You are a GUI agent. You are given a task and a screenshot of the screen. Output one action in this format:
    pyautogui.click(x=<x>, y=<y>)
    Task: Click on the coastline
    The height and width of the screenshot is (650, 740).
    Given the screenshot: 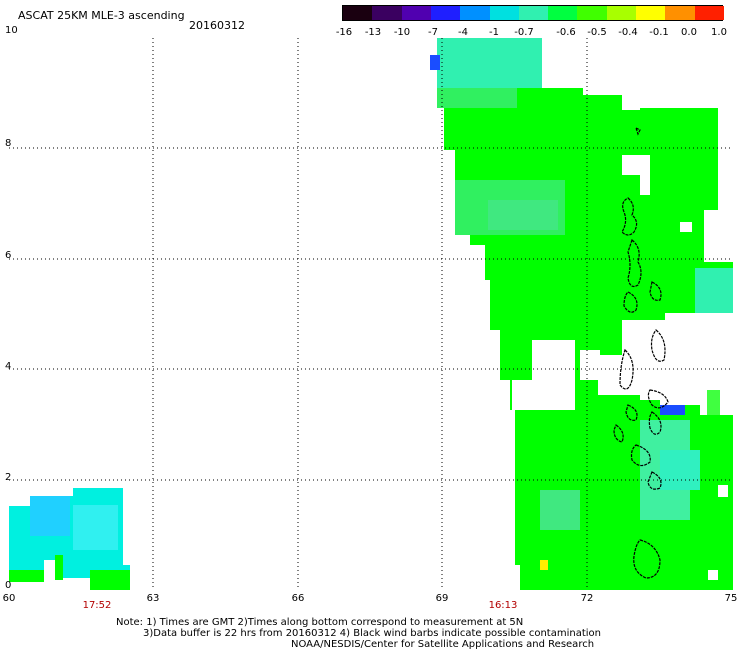 What is the action you would take?
    pyautogui.click(x=641, y=352)
    